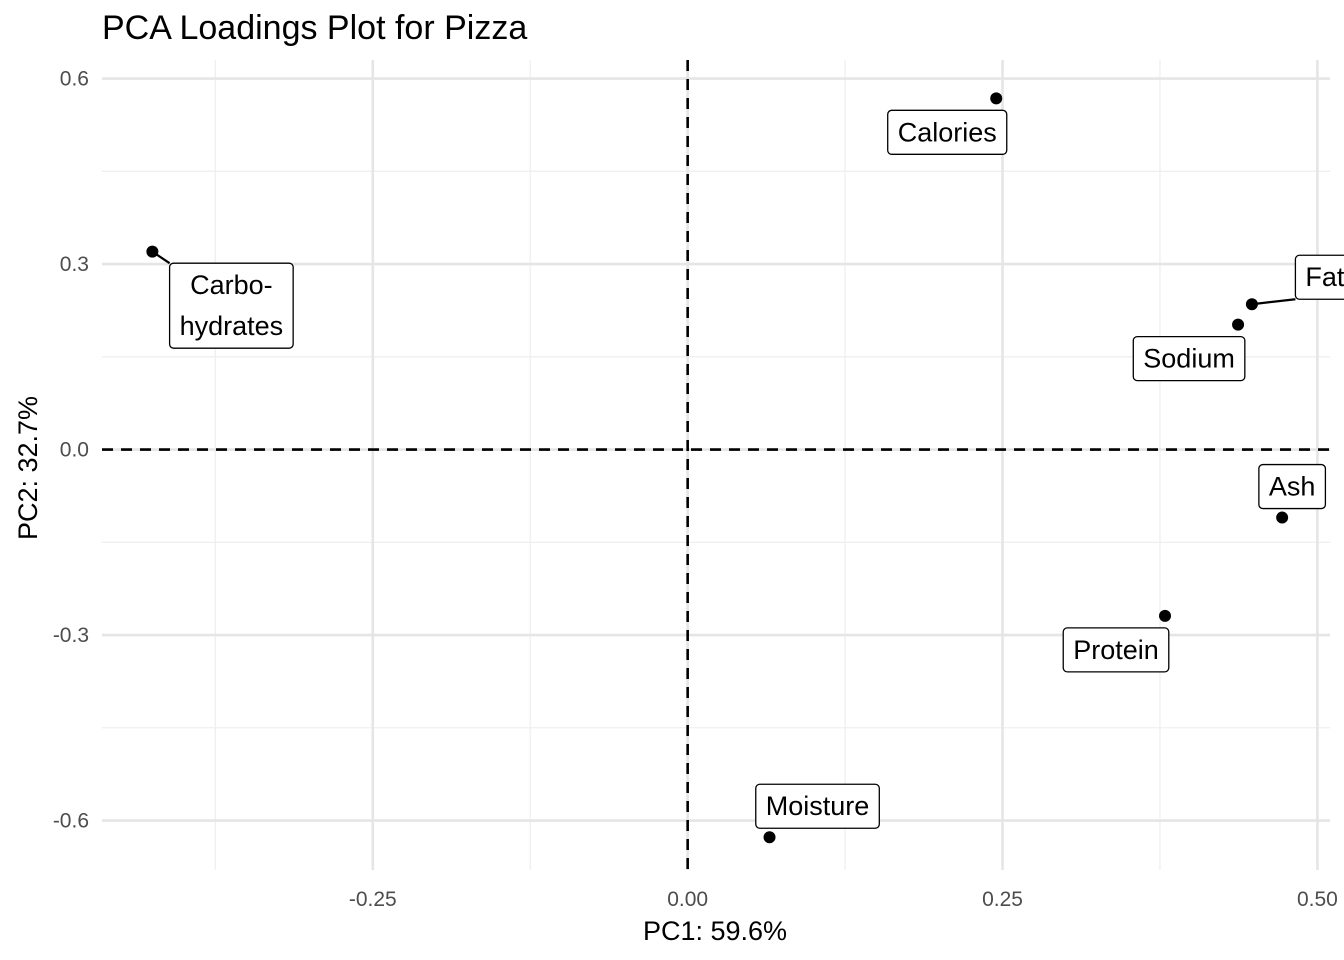 The image size is (1344, 960). I want to click on point-label-sodium: Sodium, so click(1189, 358).